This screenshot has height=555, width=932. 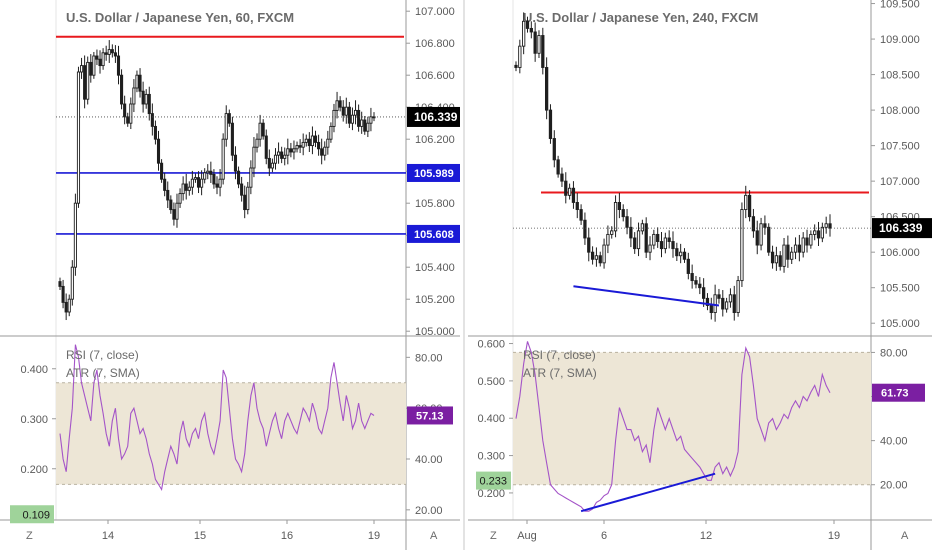 What do you see at coordinates (646, 296) in the screenshot?
I see `price-trendline` at bounding box center [646, 296].